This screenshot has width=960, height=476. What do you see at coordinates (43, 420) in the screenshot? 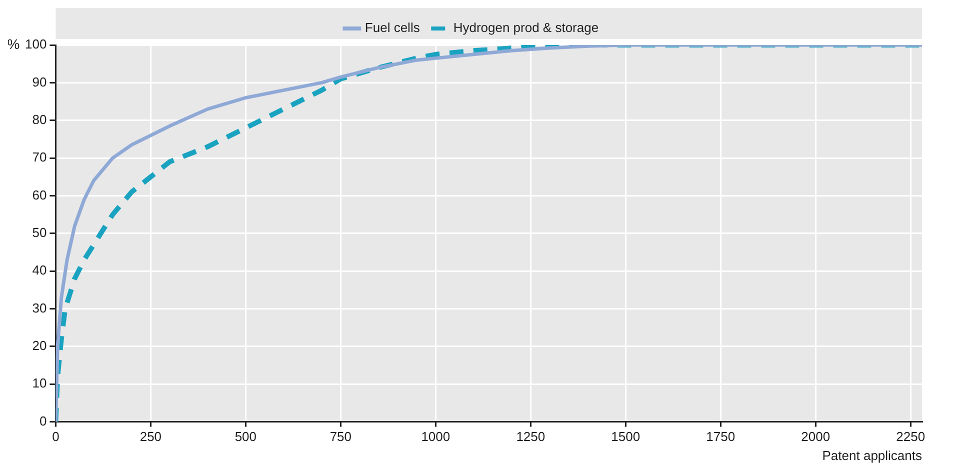
I see `y-tick-label: 0` at bounding box center [43, 420].